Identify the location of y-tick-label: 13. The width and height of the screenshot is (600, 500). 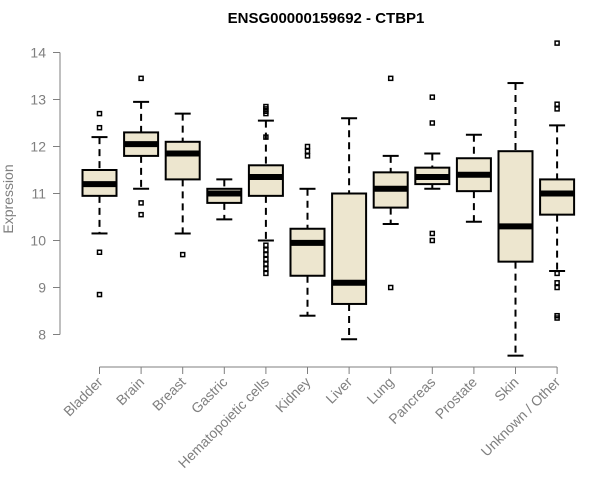
(38, 100).